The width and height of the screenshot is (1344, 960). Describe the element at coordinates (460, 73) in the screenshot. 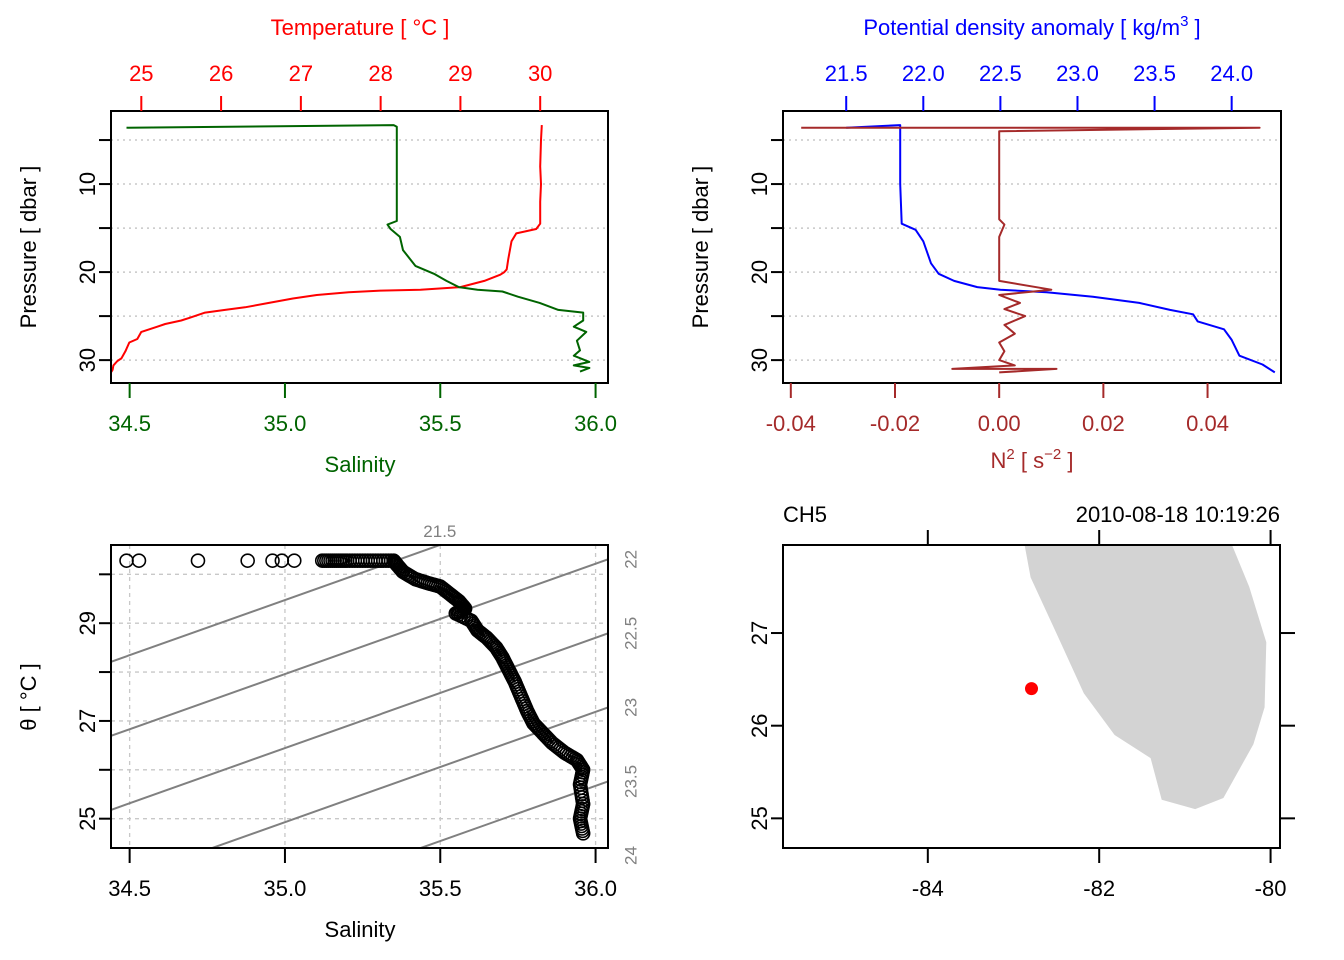

I see `p1-top-tick-label: 29` at that location.